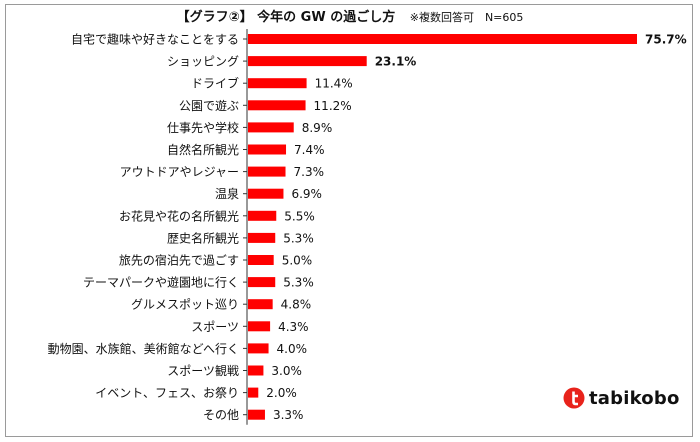  Describe the element at coordinates (143, 348) in the screenshot. I see `category-label: 動物園、水族館、美術館などへ行く` at that location.